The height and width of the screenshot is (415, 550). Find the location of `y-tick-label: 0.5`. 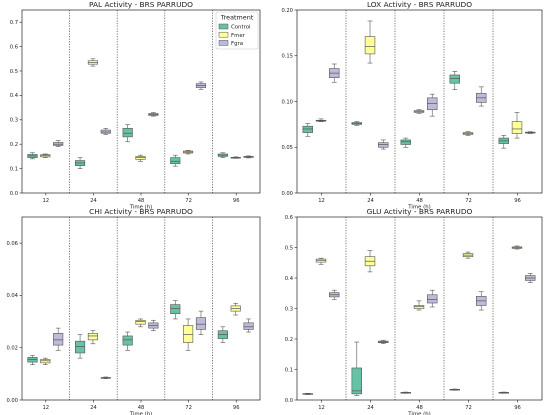

y-tick-label: 0.5 is located at coordinates (14, 72).